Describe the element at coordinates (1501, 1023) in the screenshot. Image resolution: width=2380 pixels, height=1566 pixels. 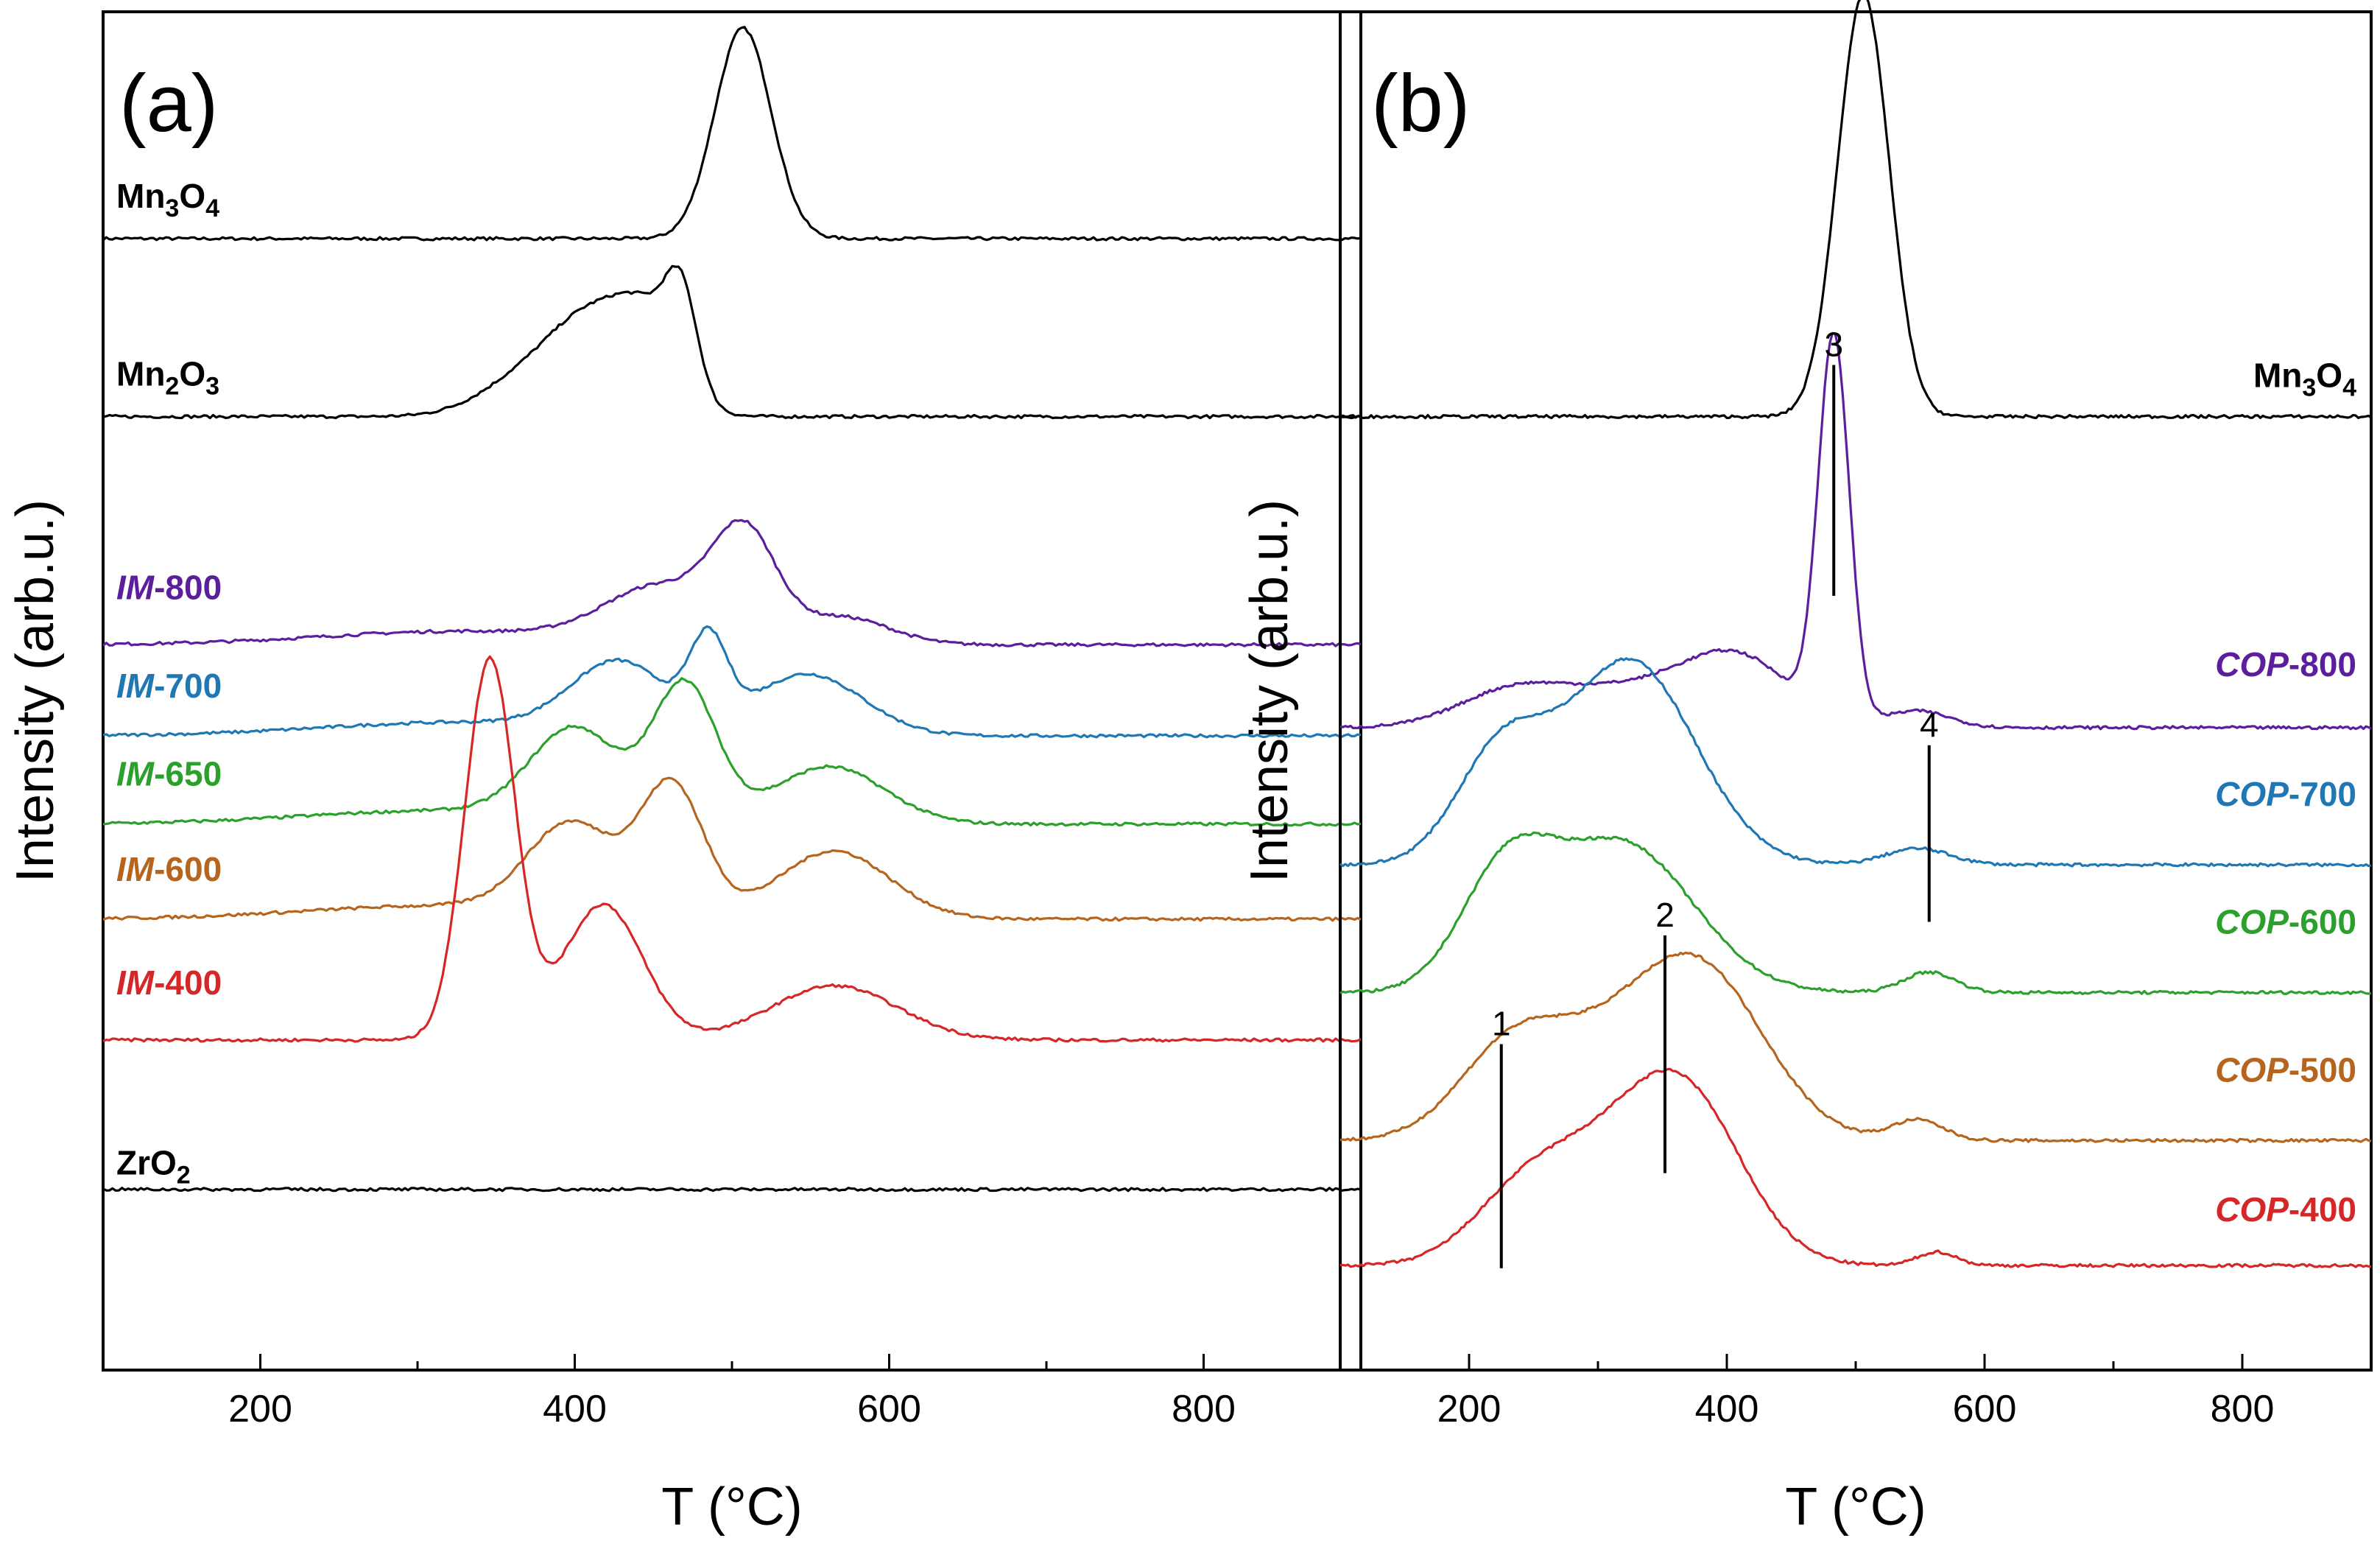
I see `marker-label-1: 1` at that location.